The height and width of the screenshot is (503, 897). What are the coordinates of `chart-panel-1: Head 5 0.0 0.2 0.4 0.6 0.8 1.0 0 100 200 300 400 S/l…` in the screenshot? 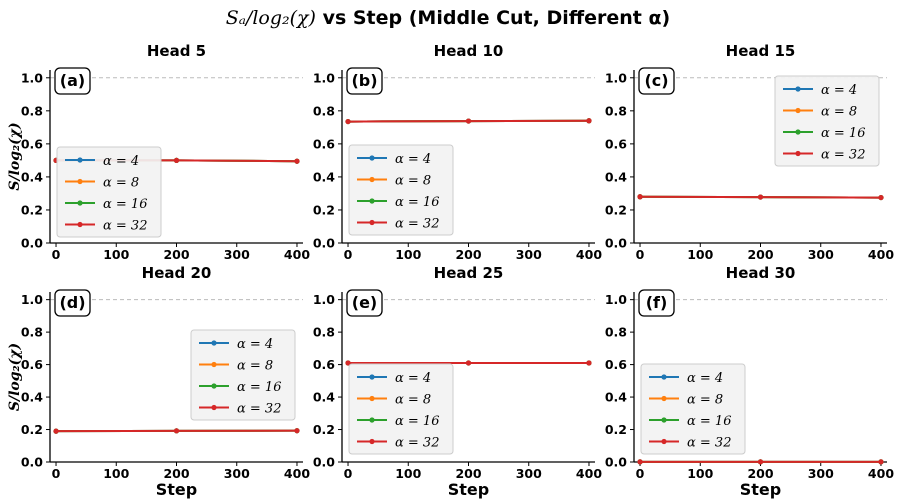 It's located at (158, 152).